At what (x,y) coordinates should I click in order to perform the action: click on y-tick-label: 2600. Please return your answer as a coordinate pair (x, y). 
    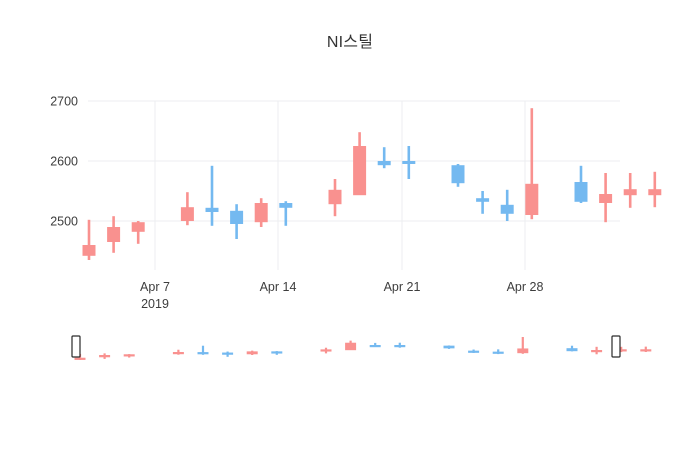
    Looking at the image, I should click on (64, 162).